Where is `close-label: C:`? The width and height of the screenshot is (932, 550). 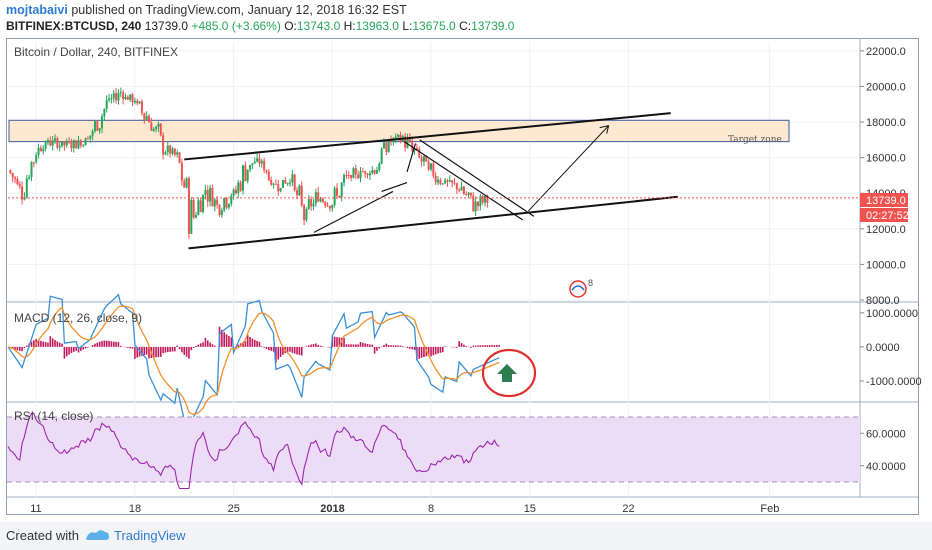
close-label: C: is located at coordinates (465, 26).